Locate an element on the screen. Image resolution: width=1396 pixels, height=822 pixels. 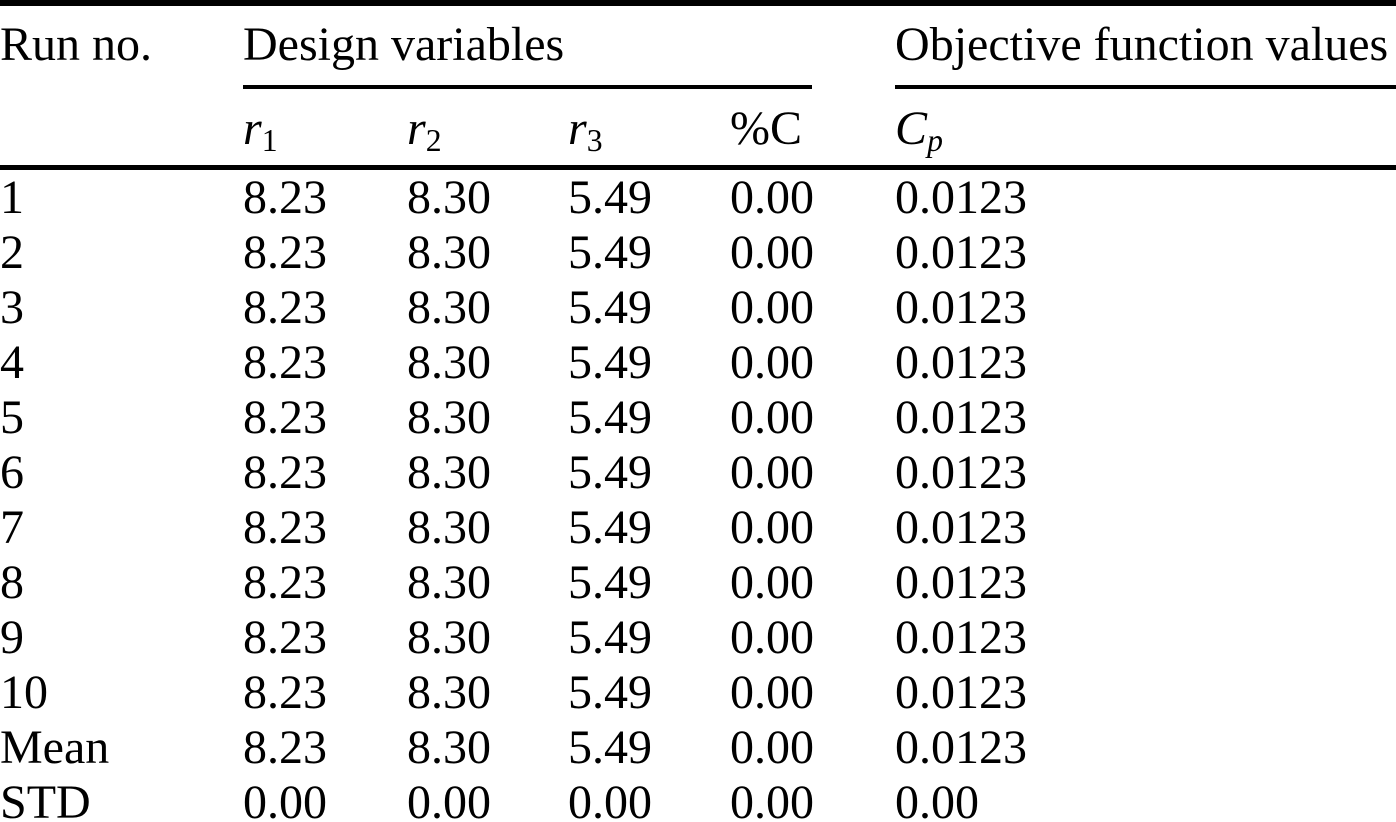
header-objective-label: Objective function values is located at coordinates (1142, 44).